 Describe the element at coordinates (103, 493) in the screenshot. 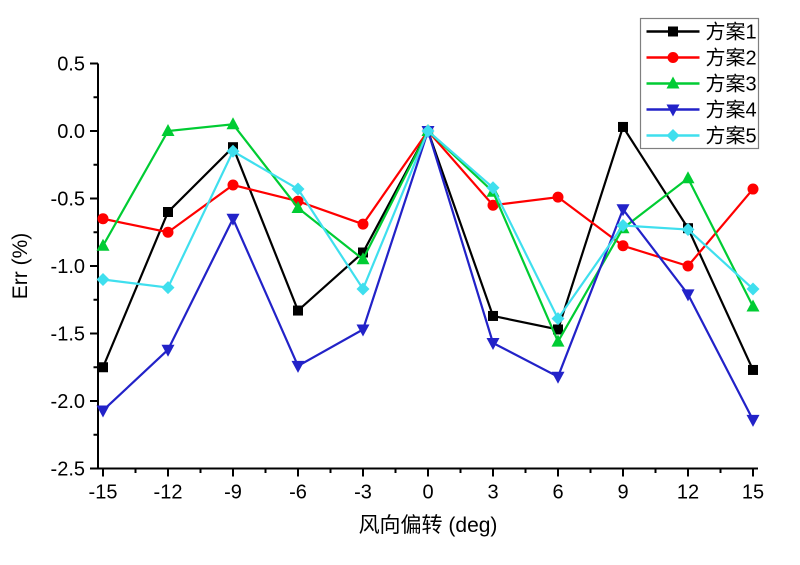

I see `x-tick-label: -15` at that location.